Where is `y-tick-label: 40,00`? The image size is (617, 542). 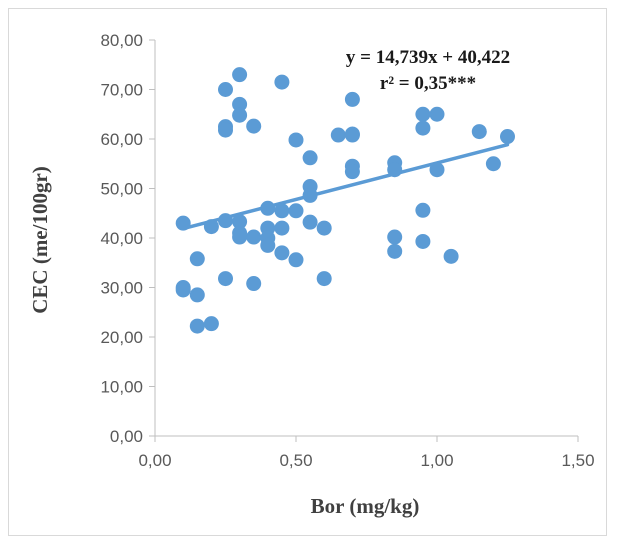 y-tick-label: 40,00 is located at coordinates (121, 238).